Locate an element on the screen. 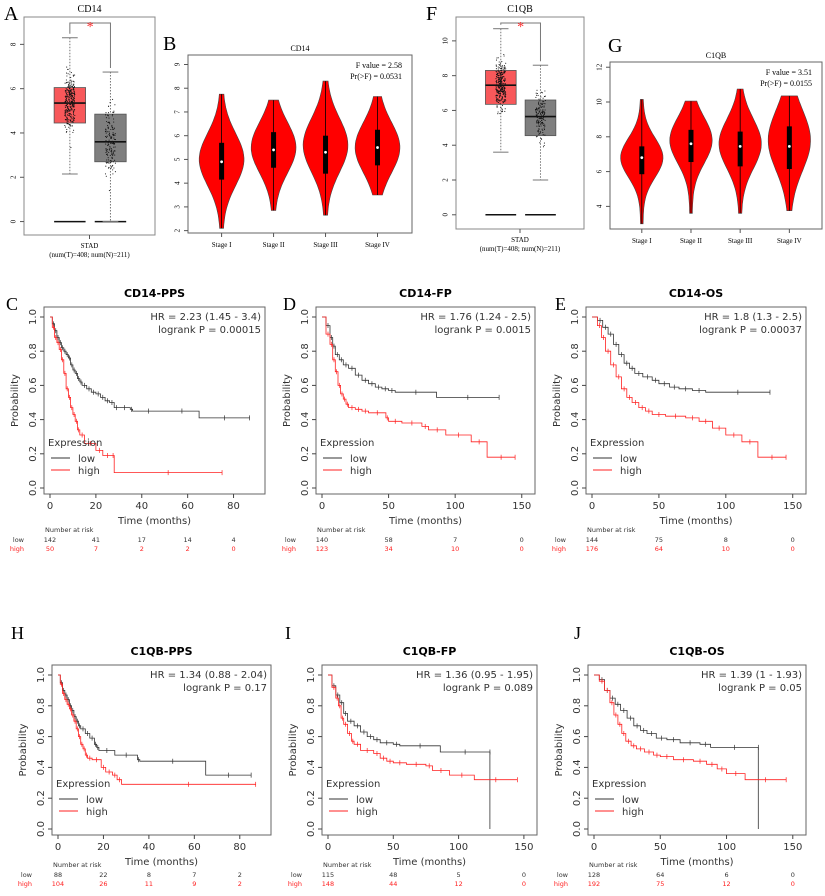  x-tick-label: 20 is located at coordinates (103, 847).